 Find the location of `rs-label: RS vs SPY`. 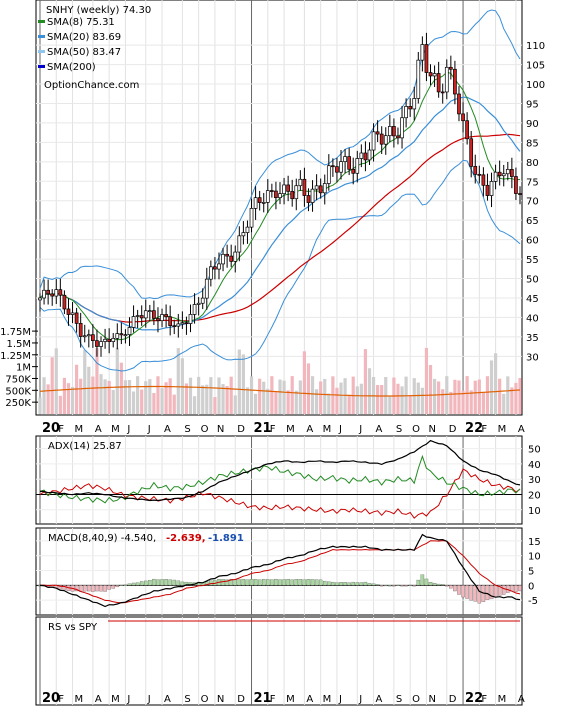

rs-label: RS vs SPY is located at coordinates (73, 627).